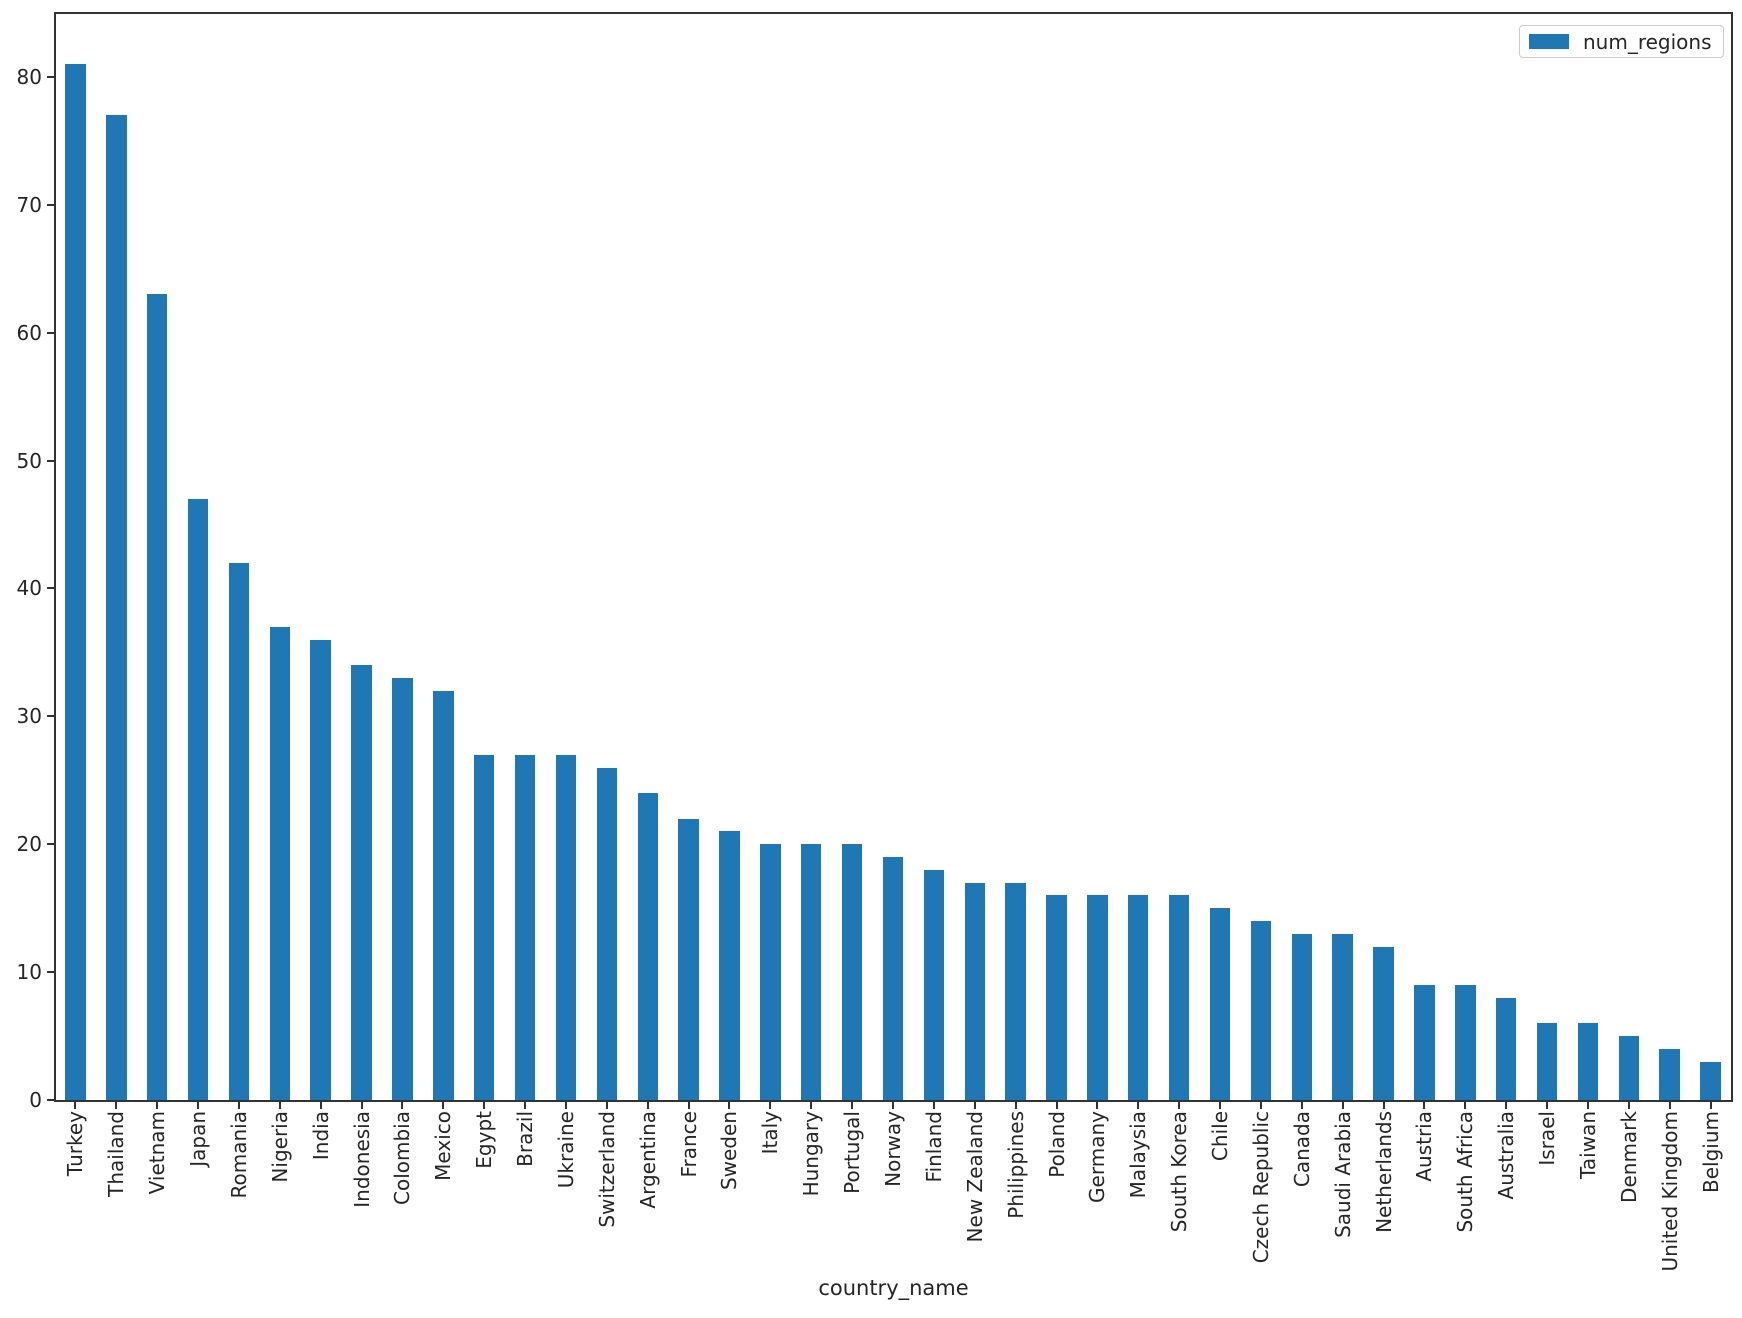  What do you see at coordinates (852, 1152) in the screenshot?
I see `x-tick-label: Portugal` at bounding box center [852, 1152].